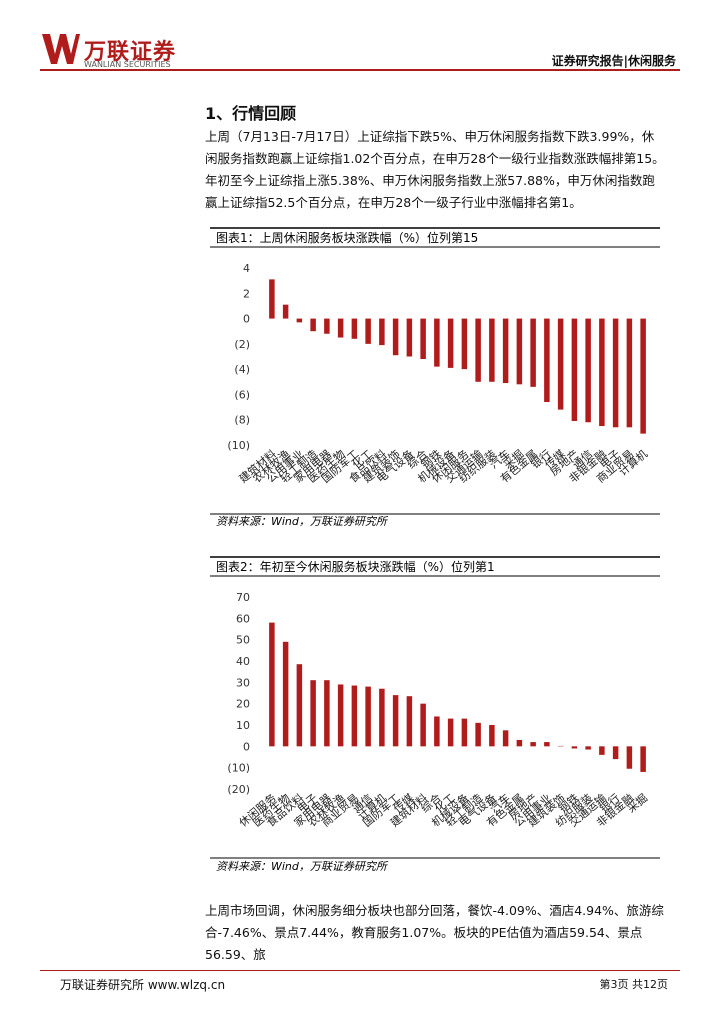 The height and width of the screenshot is (1024, 724). What do you see at coordinates (238, 789) in the screenshot?
I see `y-tick-label: (20)` at bounding box center [238, 789].